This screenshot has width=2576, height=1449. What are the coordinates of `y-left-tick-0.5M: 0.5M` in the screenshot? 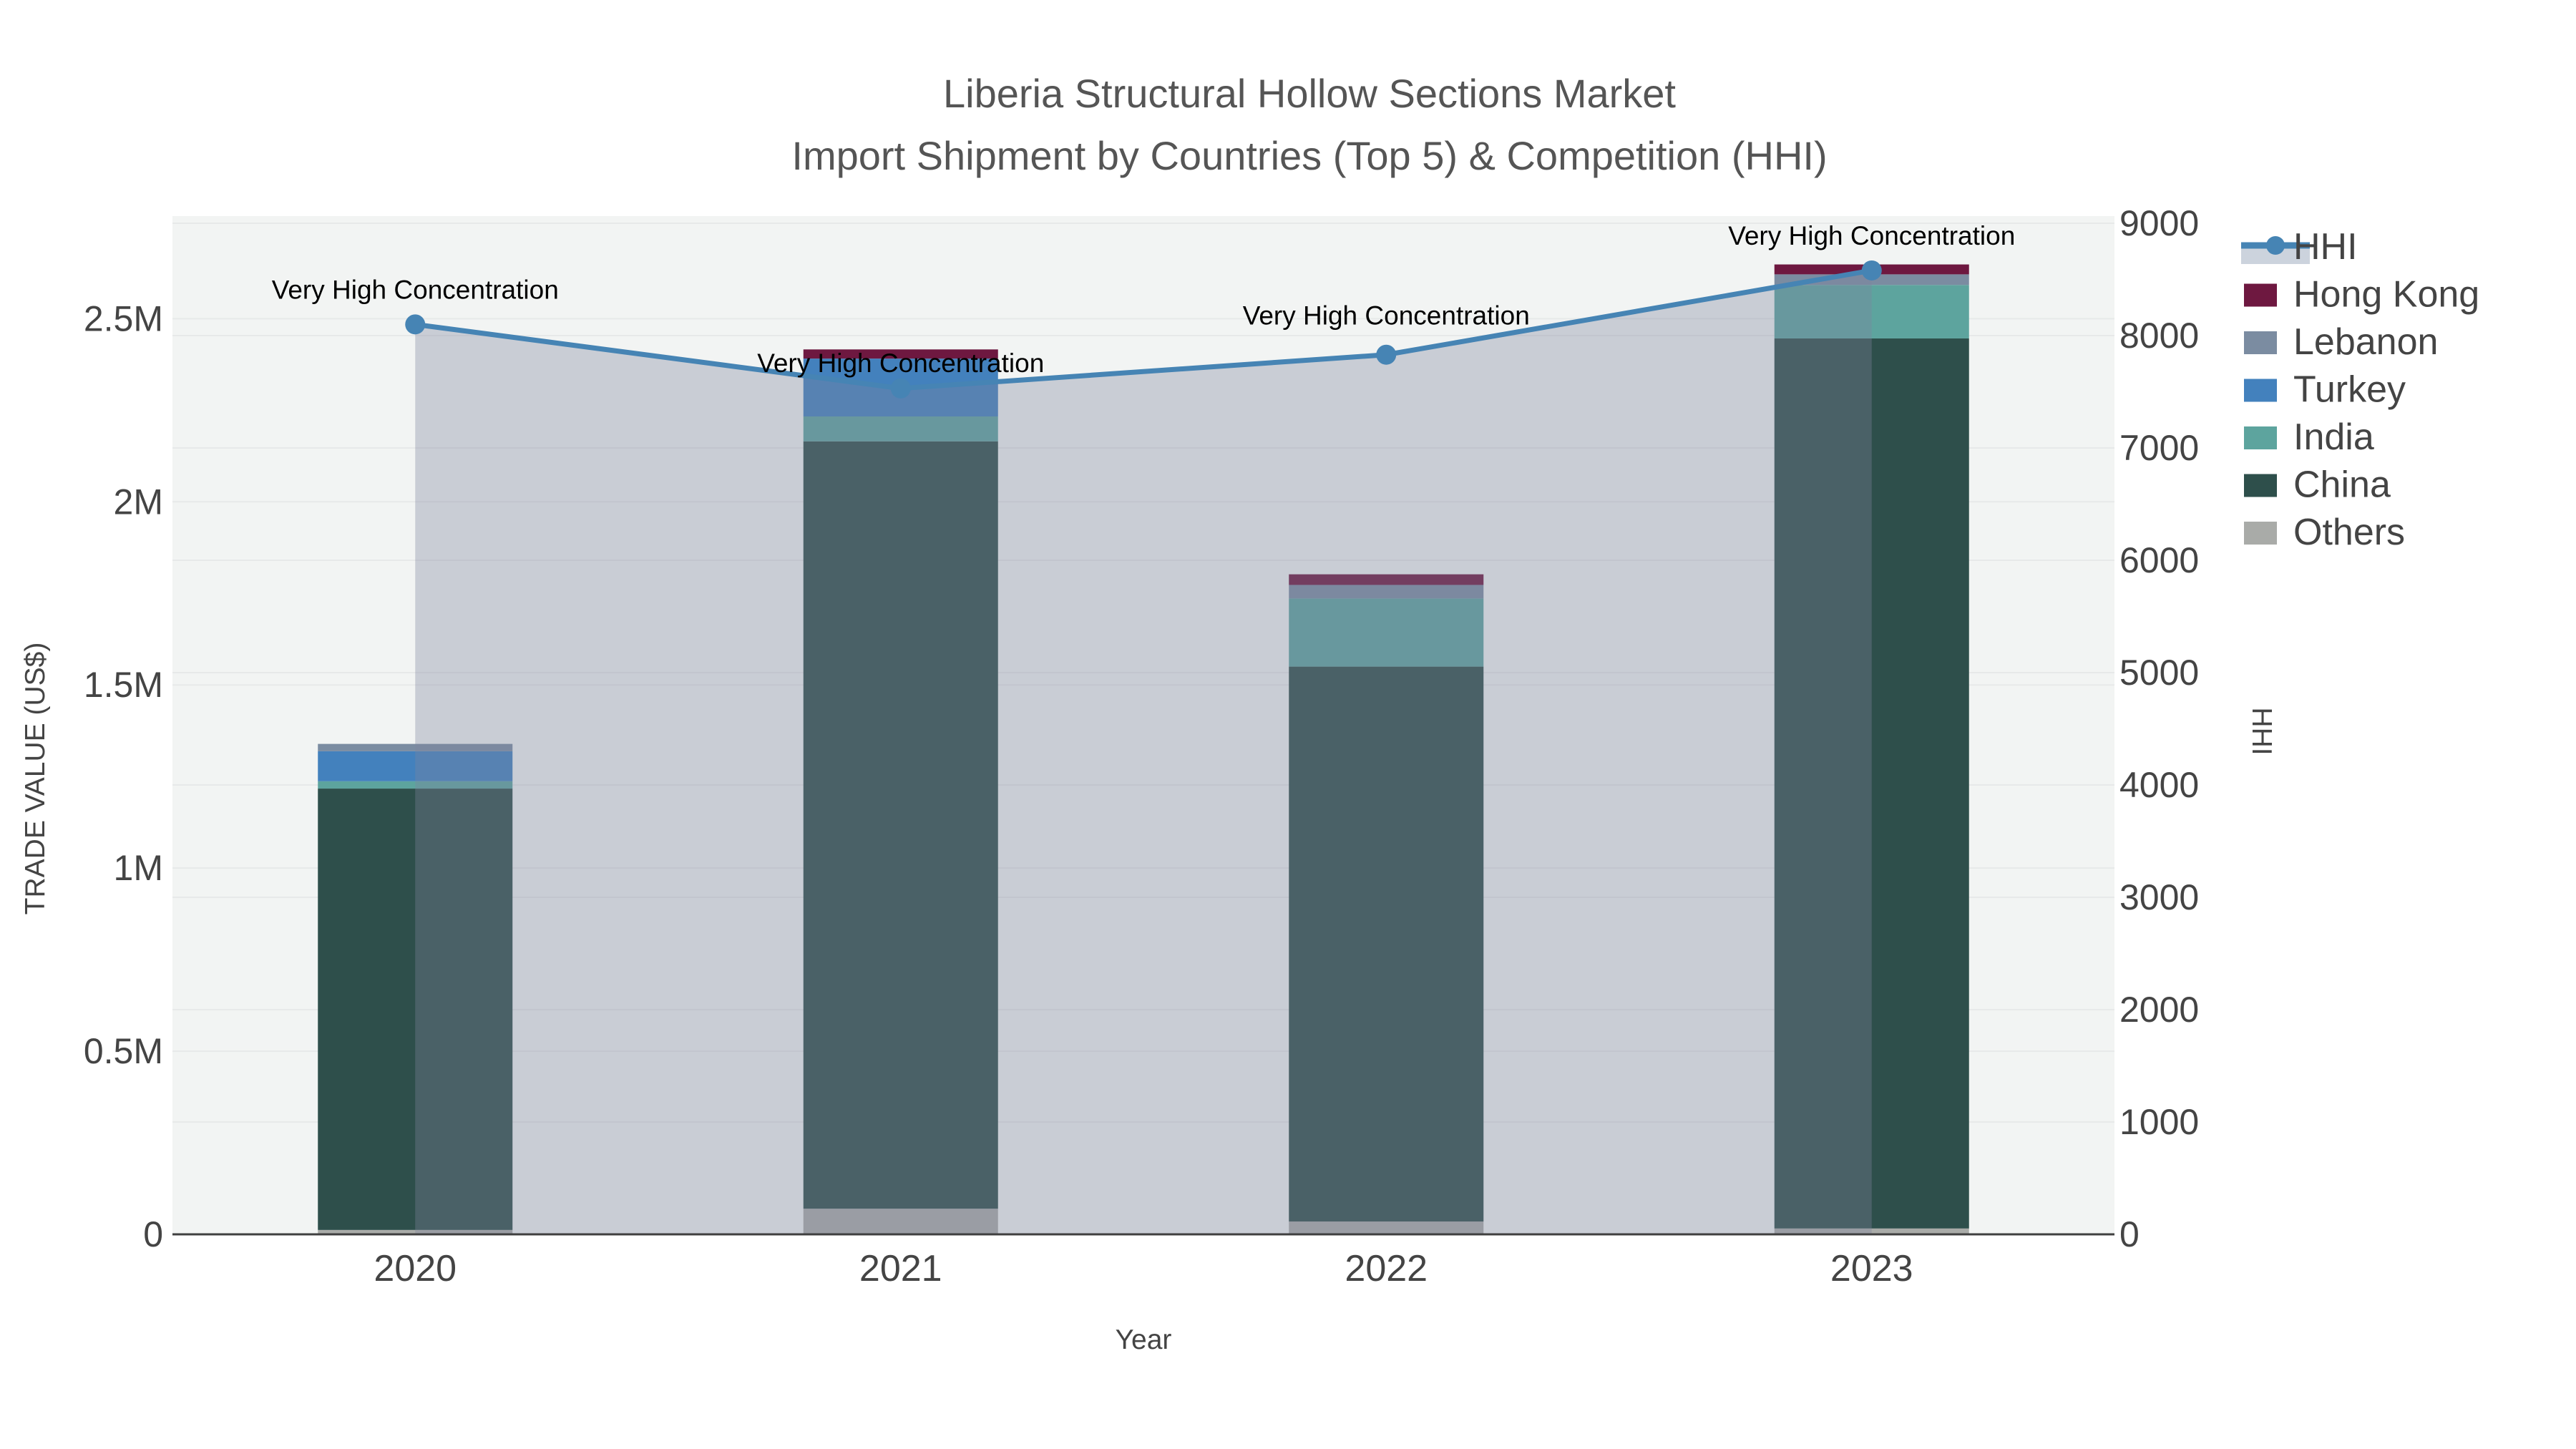 It's located at (123, 1051).